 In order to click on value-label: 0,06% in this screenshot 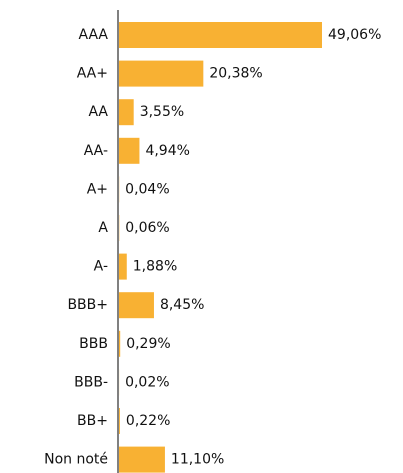, I will do `click(147, 228)`.